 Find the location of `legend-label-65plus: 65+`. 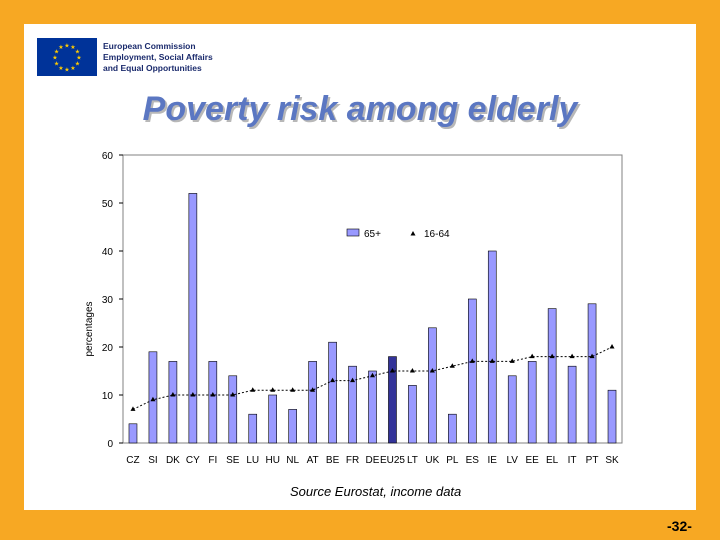

legend-label-65plus: 65+ is located at coordinates (372, 234).